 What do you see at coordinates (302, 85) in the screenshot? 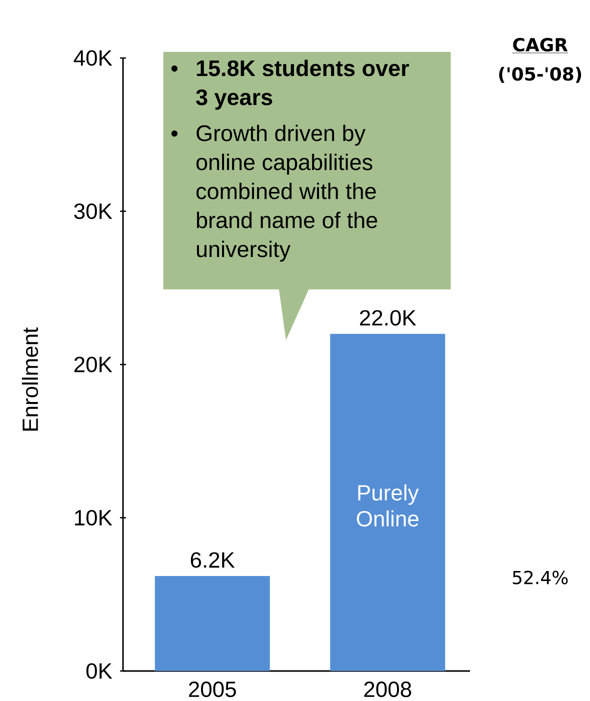
I see `annotation: 15.8K students over 3 years` at bounding box center [302, 85].